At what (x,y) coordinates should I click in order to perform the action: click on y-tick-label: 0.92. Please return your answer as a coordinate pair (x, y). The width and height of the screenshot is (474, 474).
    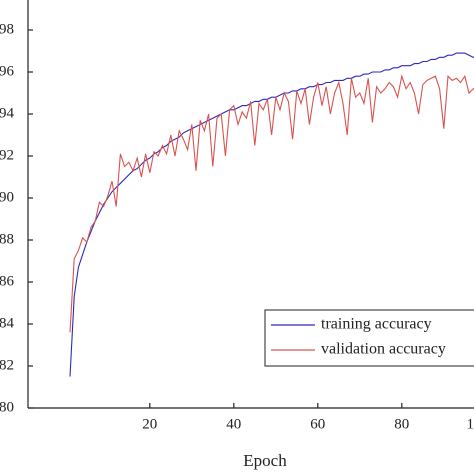
    Looking at the image, I should click on (7, 155).